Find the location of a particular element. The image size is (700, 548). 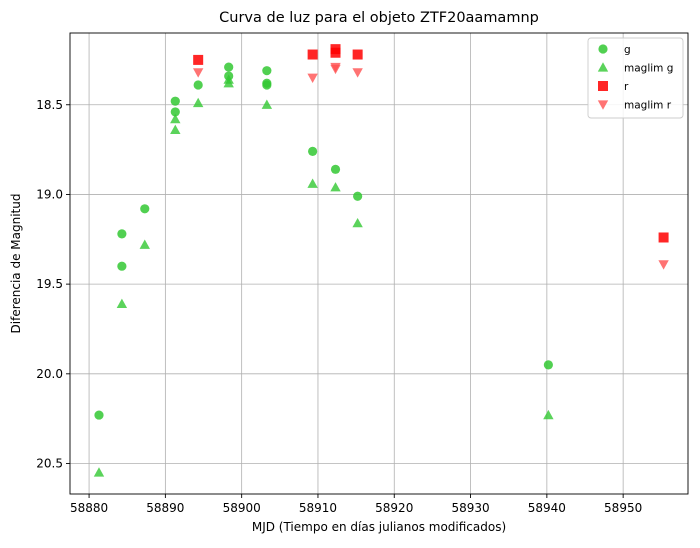

legend-label: maglim g is located at coordinates (648, 69).